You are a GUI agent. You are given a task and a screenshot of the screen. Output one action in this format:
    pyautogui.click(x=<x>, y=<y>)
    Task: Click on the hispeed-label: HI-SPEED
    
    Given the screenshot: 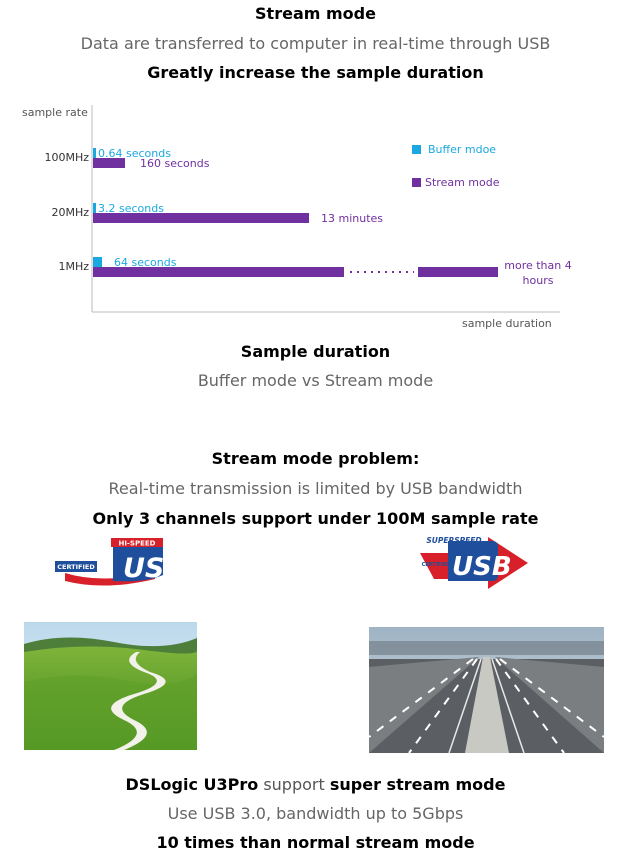 What is the action you would take?
    pyautogui.click(x=137, y=544)
    